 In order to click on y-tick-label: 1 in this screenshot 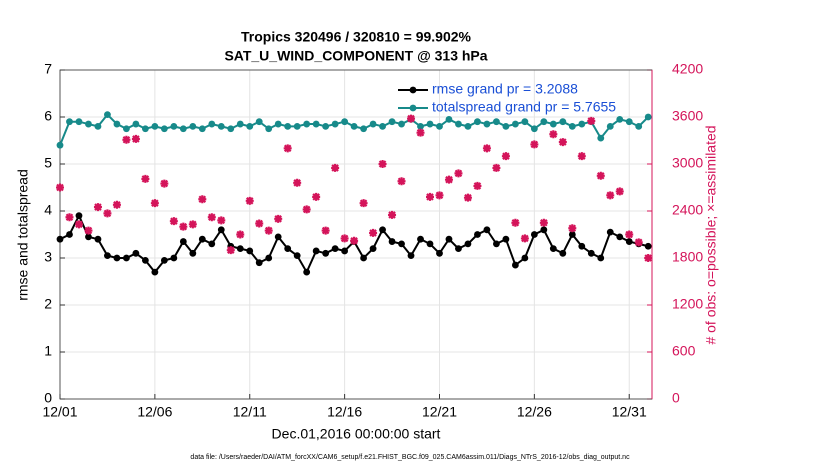, I will do `click(48, 351)`.